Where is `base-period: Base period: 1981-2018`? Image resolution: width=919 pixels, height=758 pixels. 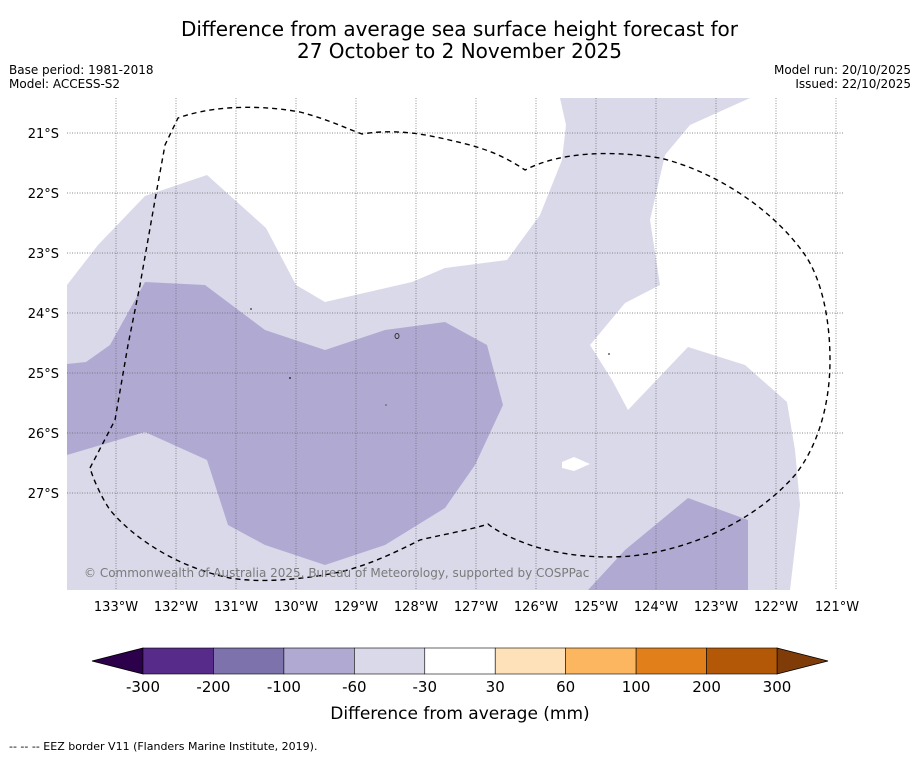 base-period: Base period: 1981-2018 is located at coordinates (81, 70).